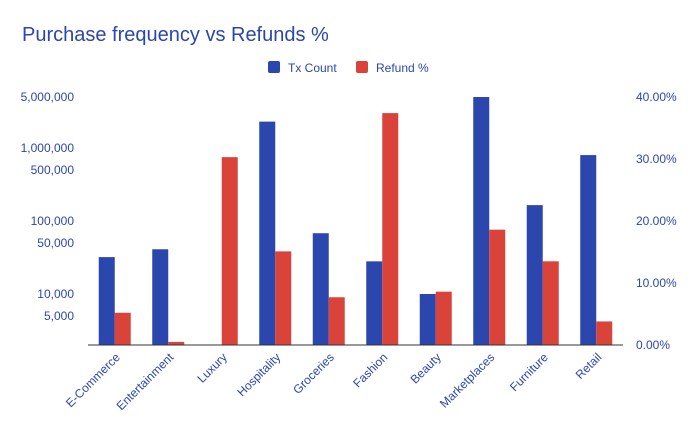 This screenshot has width=699, height=432. I want to click on category-label: Beauty, so click(426, 368).